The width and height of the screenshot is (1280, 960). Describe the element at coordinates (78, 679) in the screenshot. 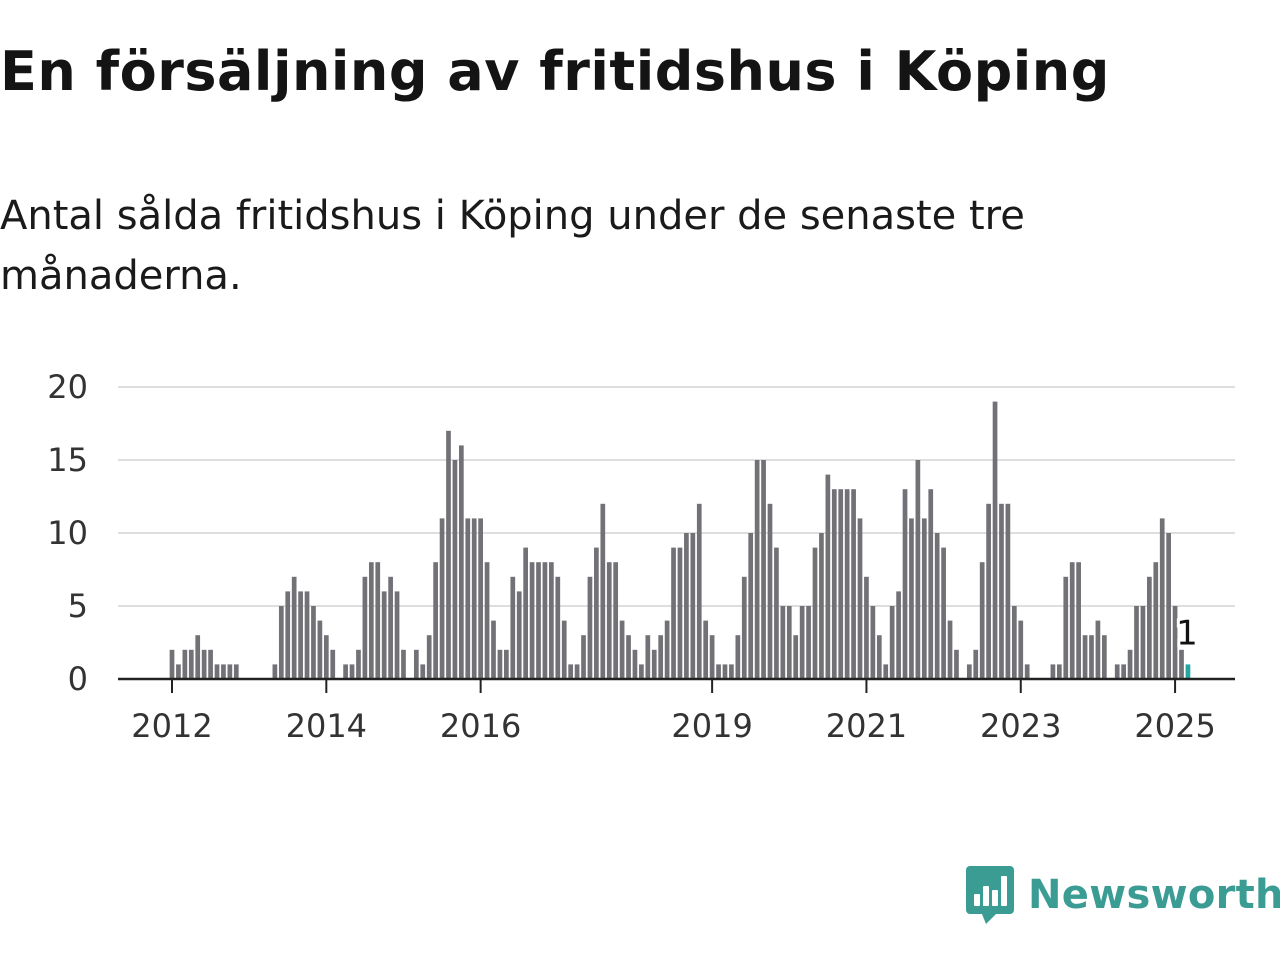

I see `y-tick-label: 0` at that location.